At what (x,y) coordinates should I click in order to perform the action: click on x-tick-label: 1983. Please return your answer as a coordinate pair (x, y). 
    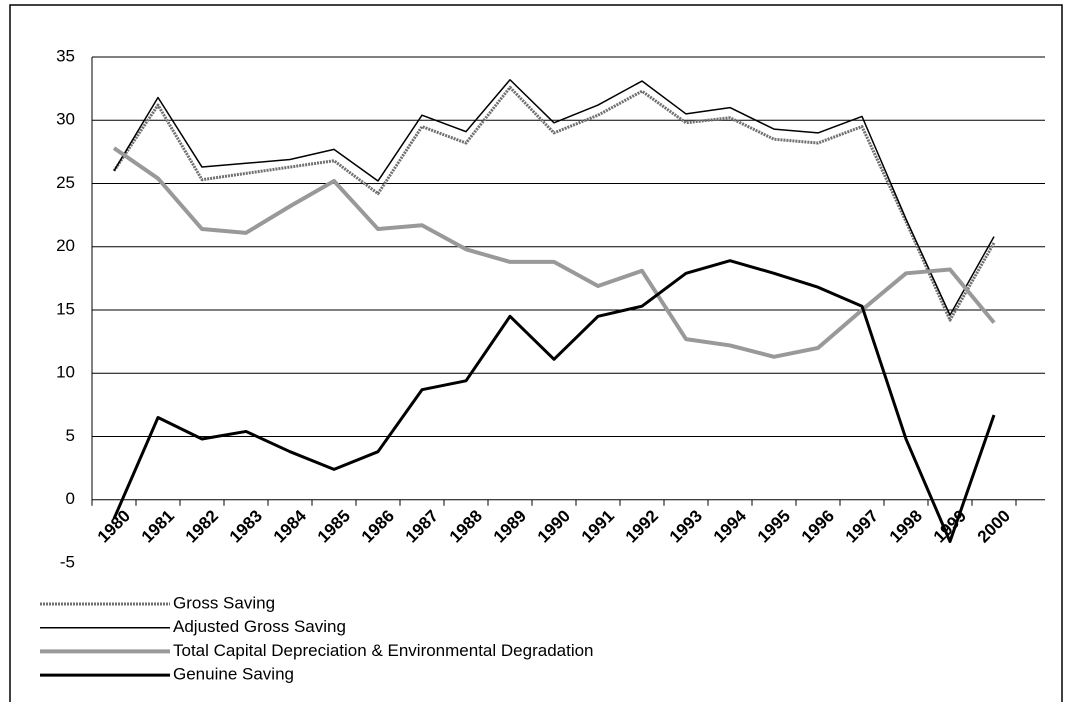
    Looking at the image, I should click on (246, 526).